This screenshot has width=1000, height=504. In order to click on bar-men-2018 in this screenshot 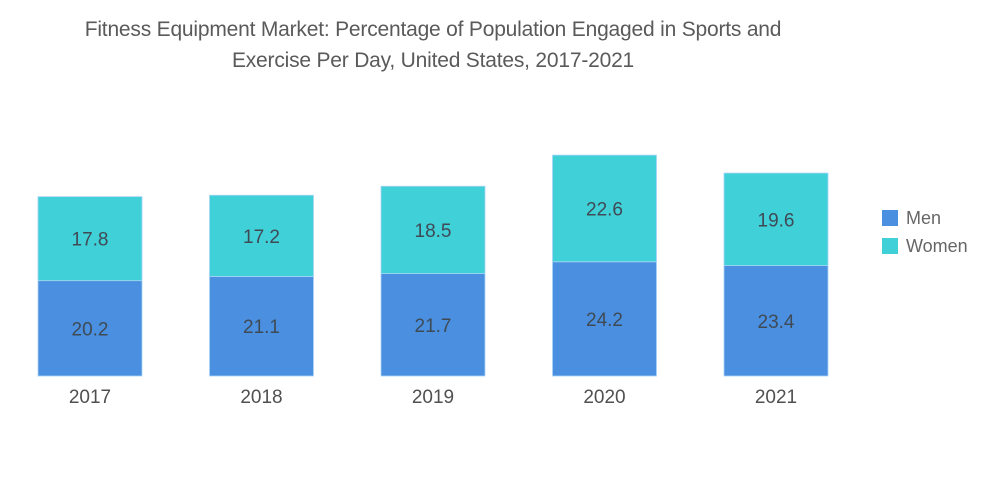, I will do `click(261, 326)`.